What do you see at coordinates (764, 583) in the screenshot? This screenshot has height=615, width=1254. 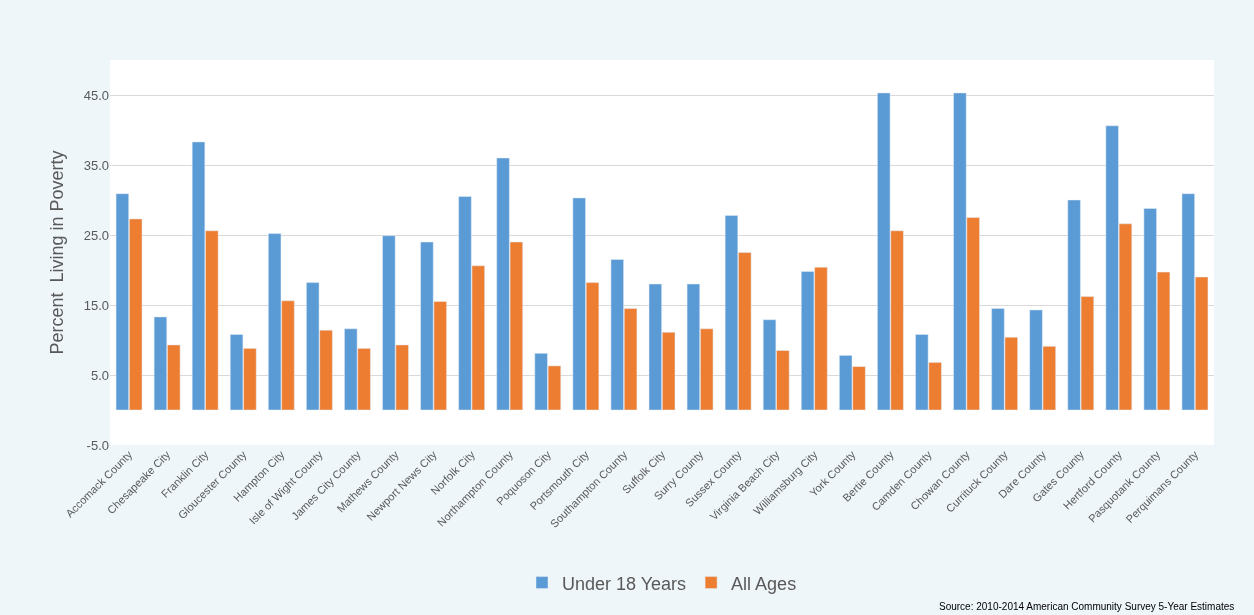 I see `legend-label: All Ages` at bounding box center [764, 583].